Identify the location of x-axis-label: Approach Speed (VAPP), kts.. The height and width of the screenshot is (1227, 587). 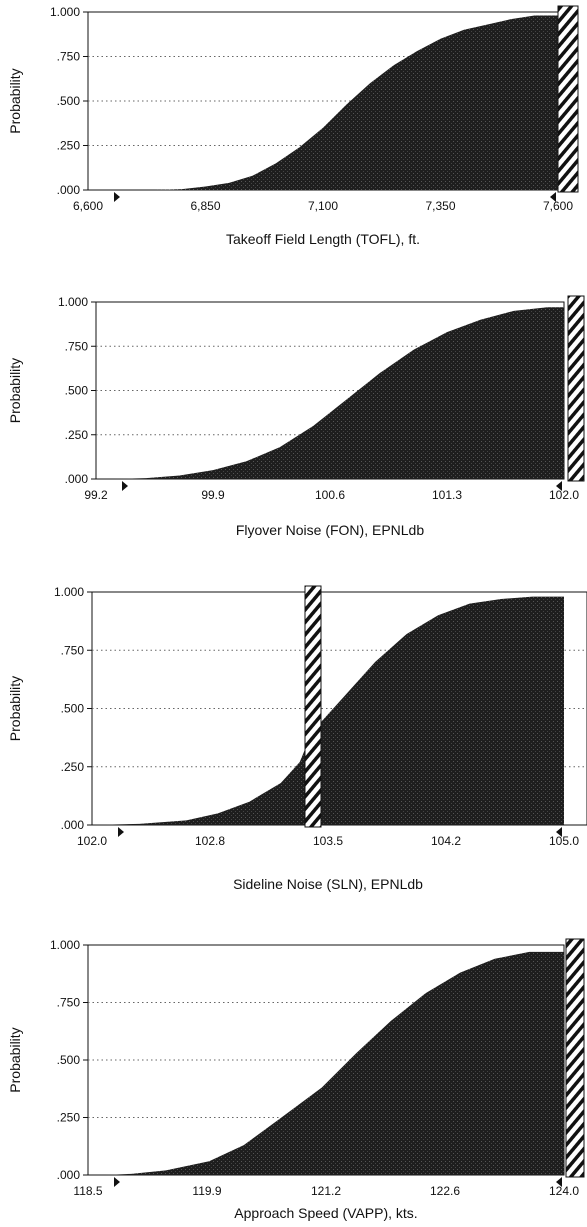
(325, 1213).